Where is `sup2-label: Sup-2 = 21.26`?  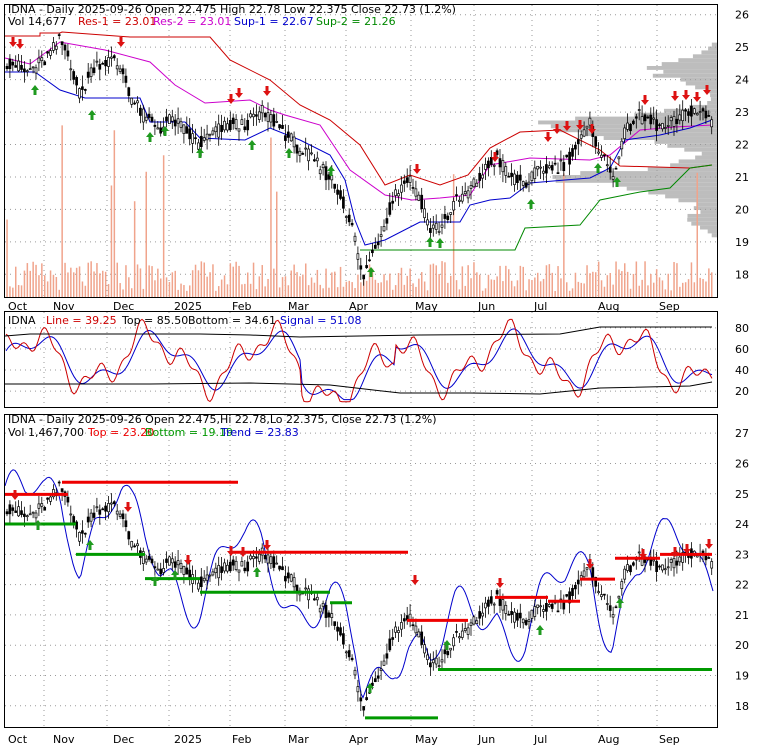
sup2-label: Sup-2 = 21.26 is located at coordinates (356, 21).